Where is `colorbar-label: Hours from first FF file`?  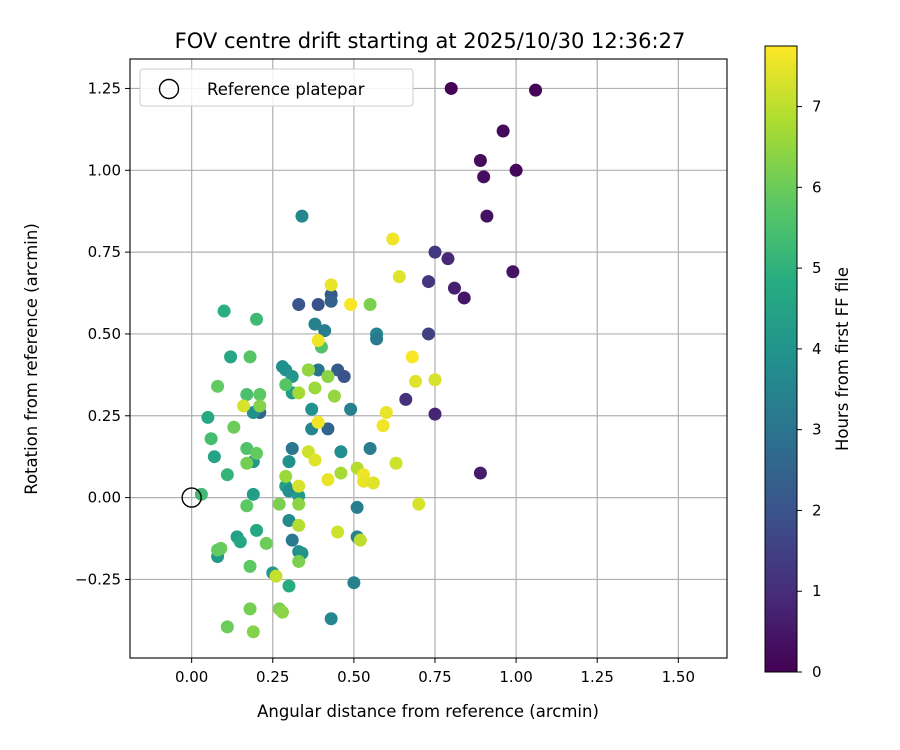
colorbar-label: Hours from first FF file is located at coordinates (842, 359).